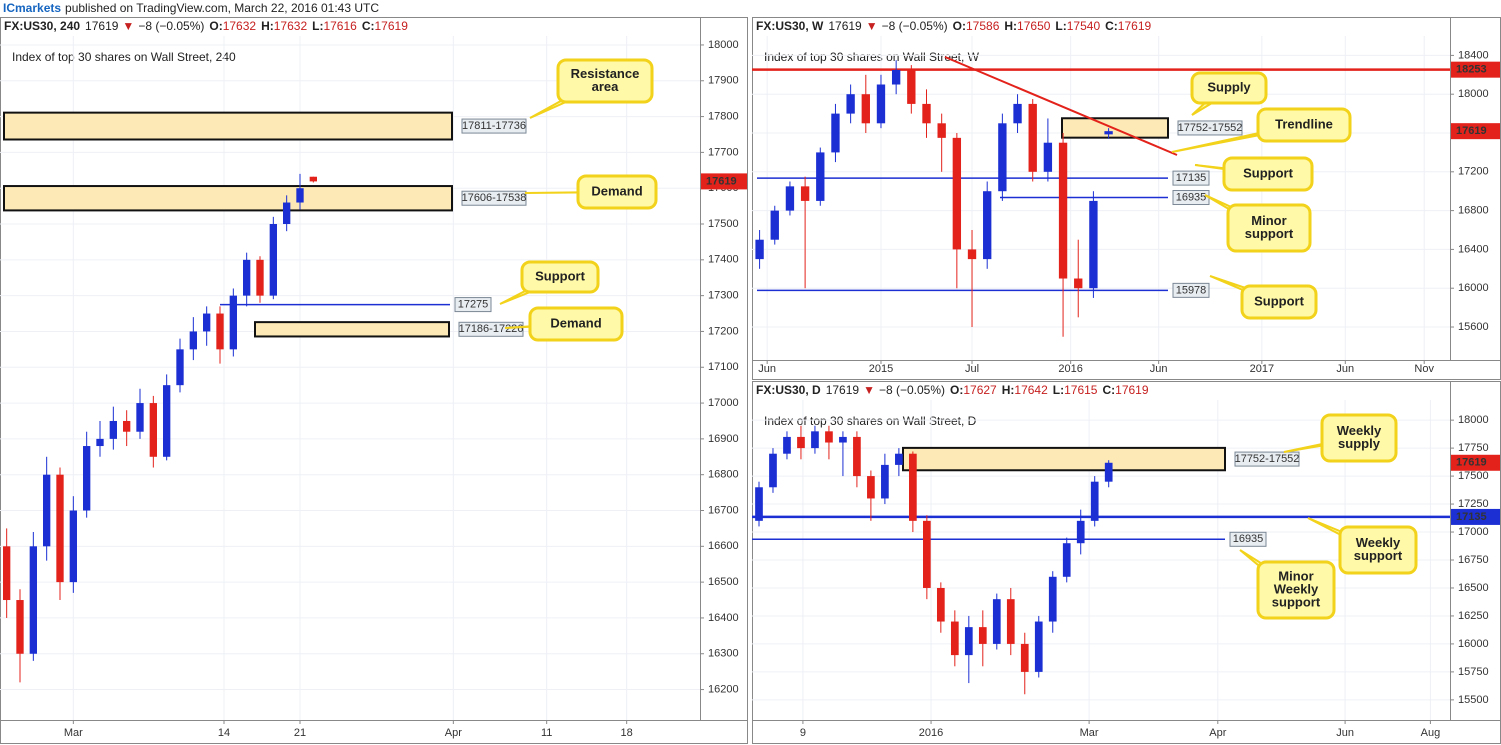  I want to click on x-tick-label: 11, so click(546, 733).